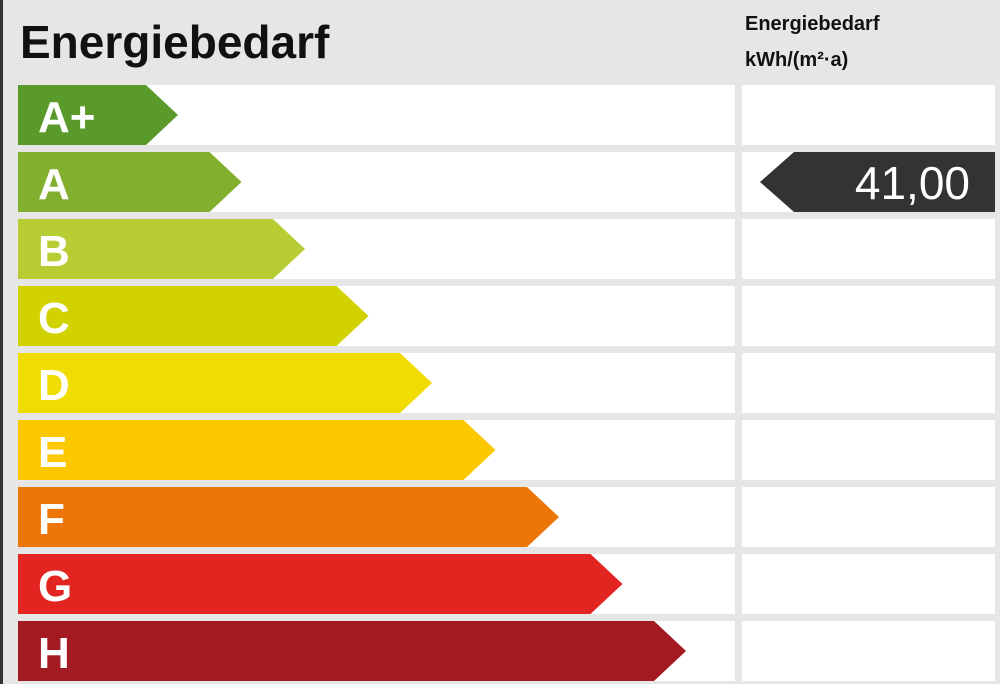 This screenshot has height=684, width=1000. I want to click on value-text: 41,00, so click(912, 183).